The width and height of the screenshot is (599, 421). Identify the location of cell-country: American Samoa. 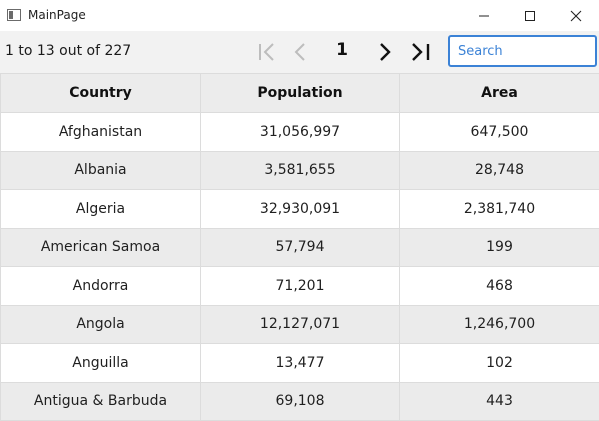
(100, 247).